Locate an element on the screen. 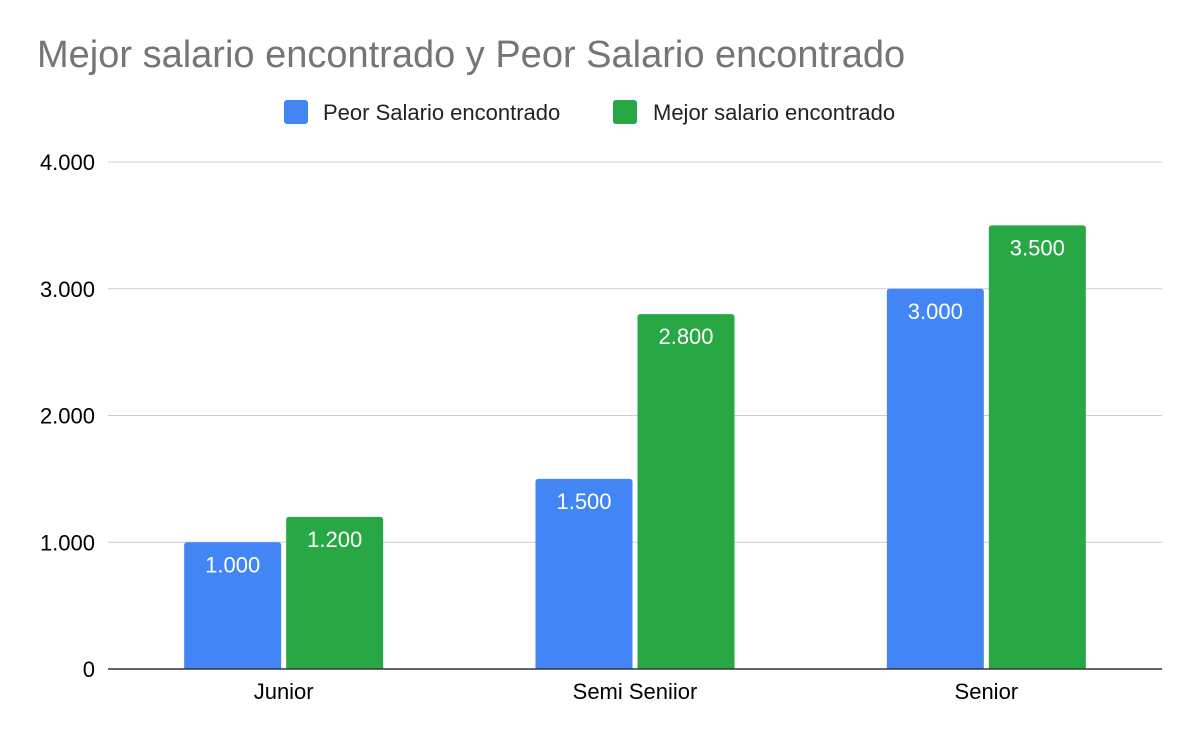 This screenshot has height=742, width=1200. x-axis: Junior Semi Seniior Senior is located at coordinates (635, 686).